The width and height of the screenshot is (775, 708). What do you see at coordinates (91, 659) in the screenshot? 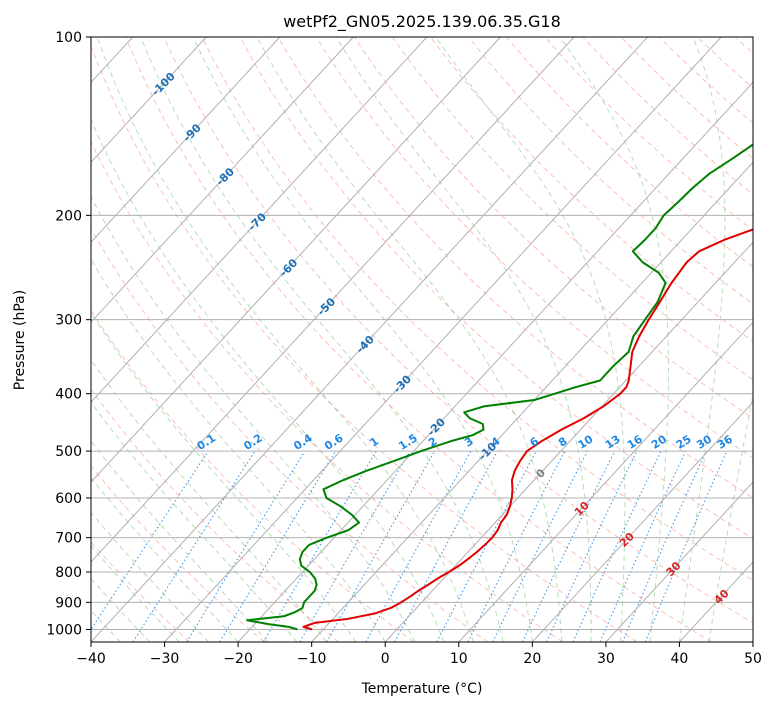
I see `x-tick-label: −40` at bounding box center [91, 659].